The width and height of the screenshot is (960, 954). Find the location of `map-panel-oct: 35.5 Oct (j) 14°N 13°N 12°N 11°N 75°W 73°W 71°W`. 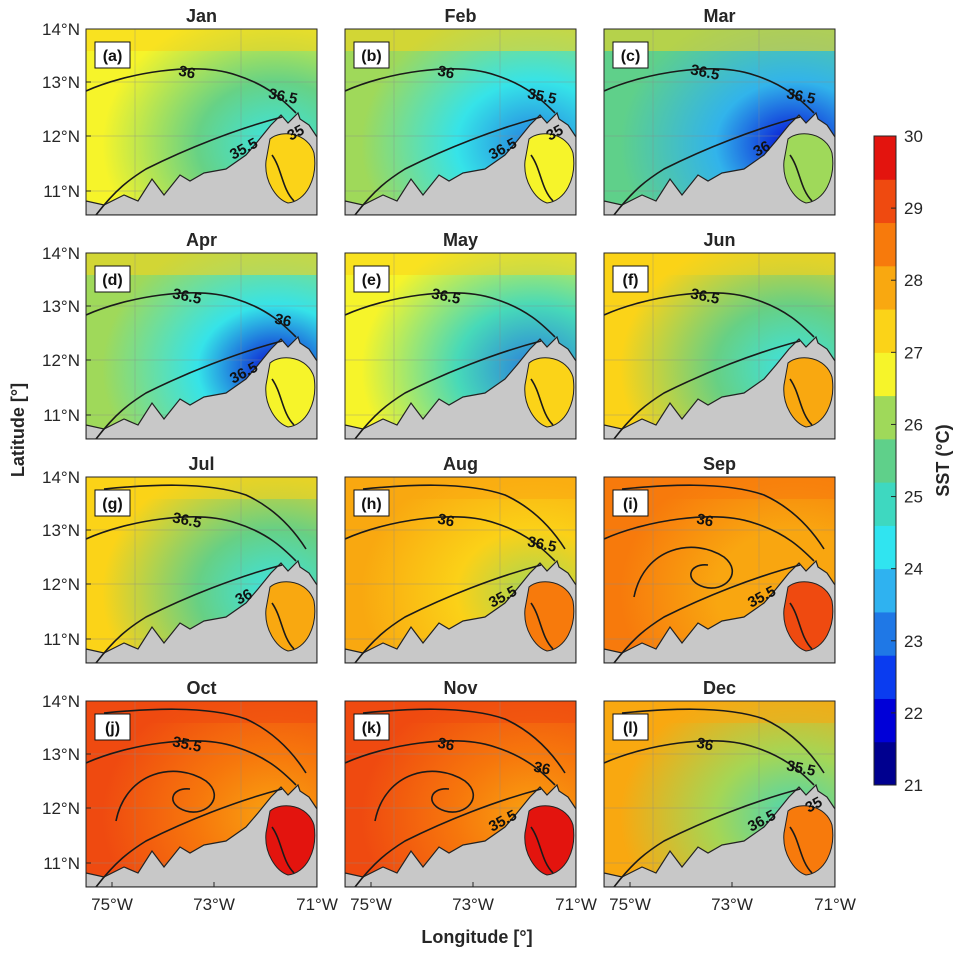

map-panel-oct: 35.5 Oct (j) 14°N 13°N 12°N 11°N 75°W 73°W 71°W is located at coordinates (190, 796).